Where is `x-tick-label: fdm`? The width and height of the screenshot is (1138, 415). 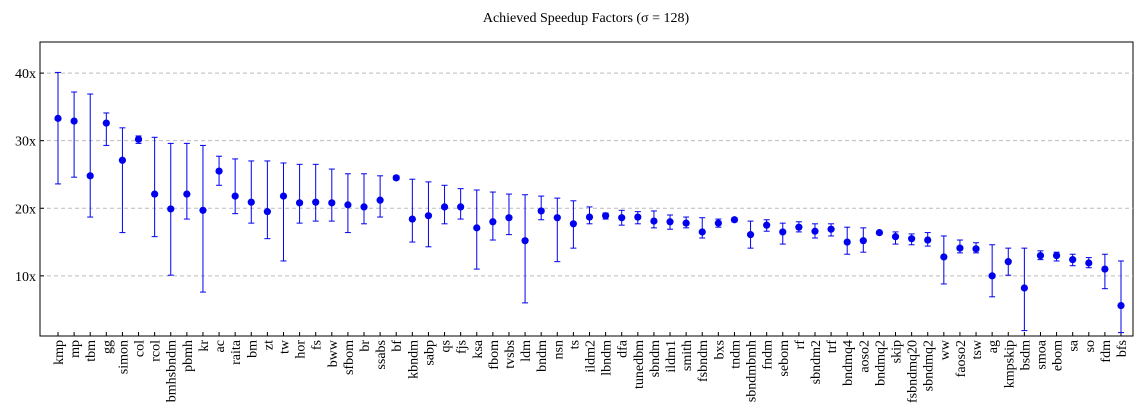
x-tick-label: fdm is located at coordinates (1106, 351).